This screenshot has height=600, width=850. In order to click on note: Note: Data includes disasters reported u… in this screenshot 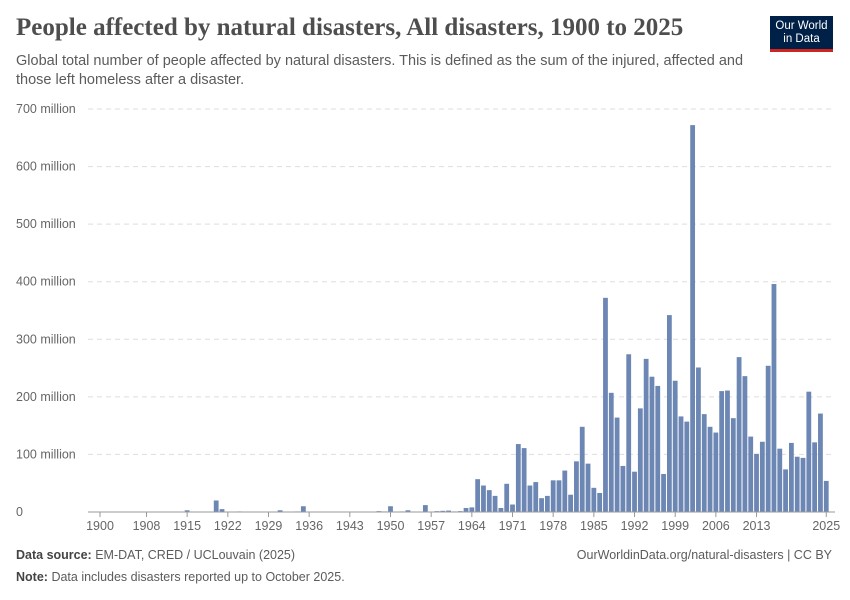, I will do `click(180, 577)`.